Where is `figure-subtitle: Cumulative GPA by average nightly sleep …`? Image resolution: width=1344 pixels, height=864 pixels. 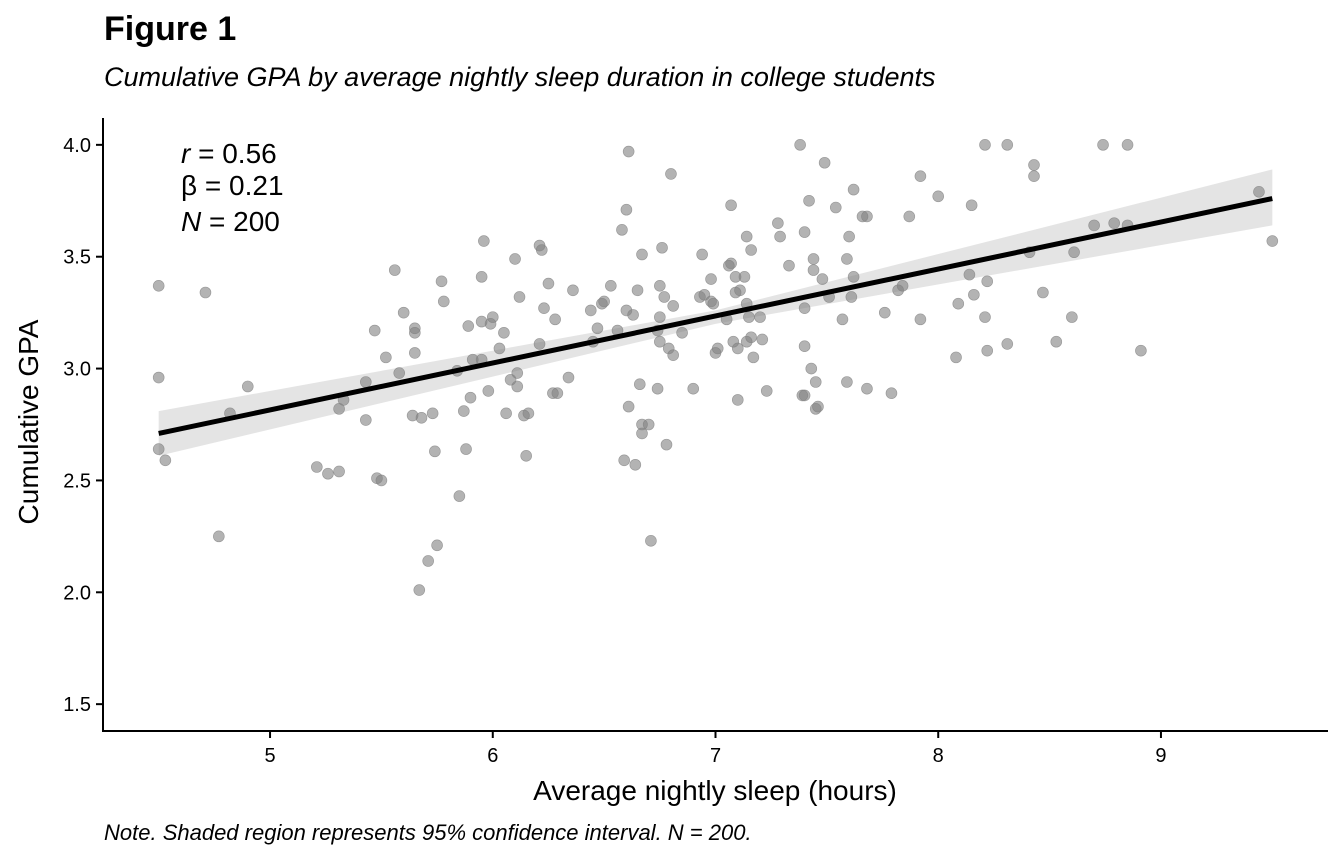
figure-subtitle: Cumulative GPA by average nightly sleep … is located at coordinates (520, 77).